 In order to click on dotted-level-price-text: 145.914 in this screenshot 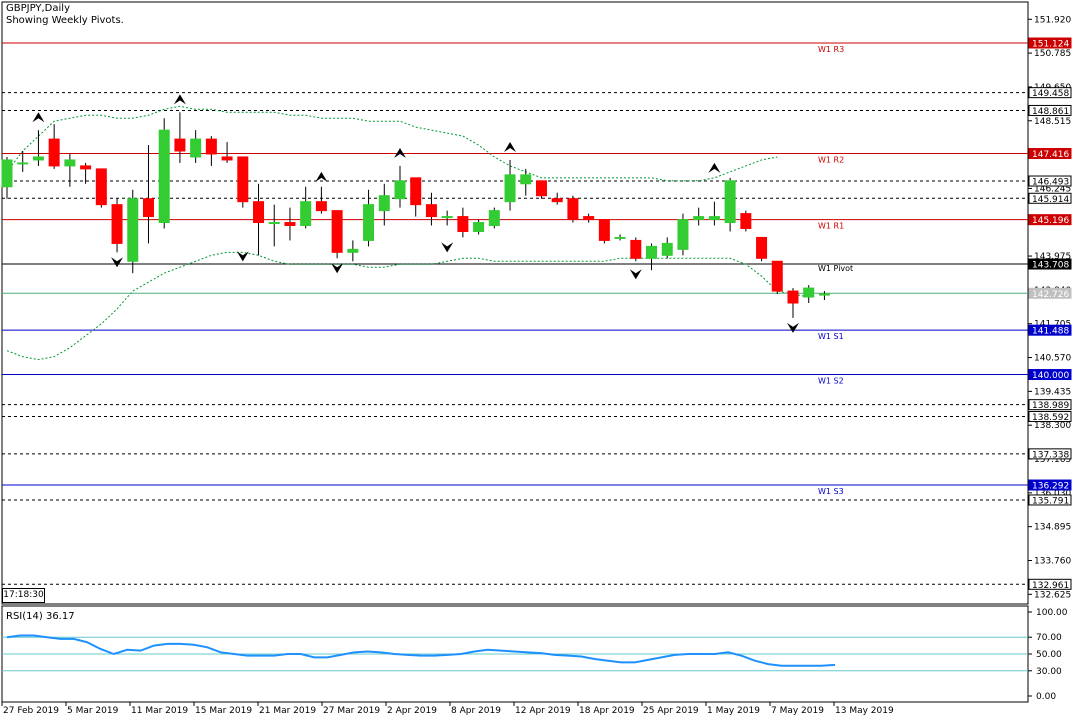, I will do `click(1050, 200)`.